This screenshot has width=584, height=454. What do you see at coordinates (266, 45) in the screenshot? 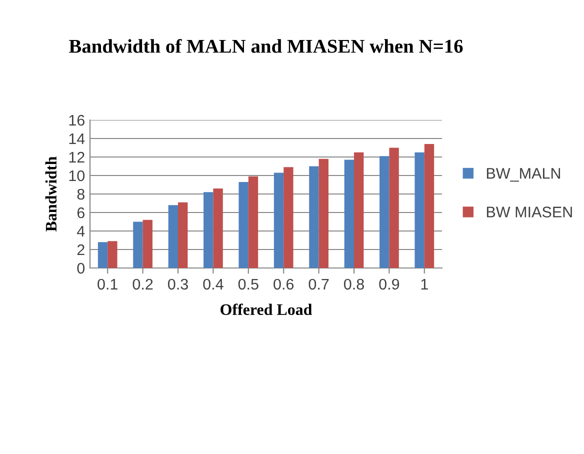
I see `chart-title: Bandwidth of MALN and MIASEN when N=16` at bounding box center [266, 45].